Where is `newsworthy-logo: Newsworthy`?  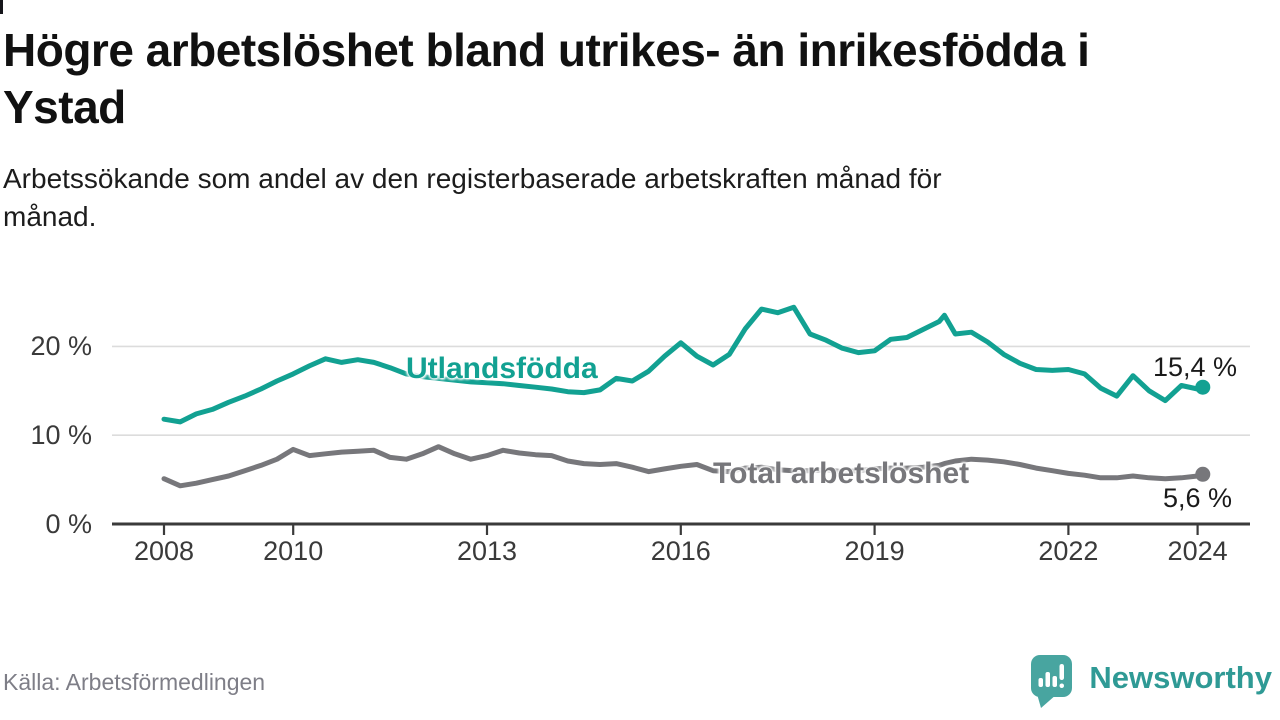
newsworthy-logo: Newsworthy is located at coordinates (1150, 678).